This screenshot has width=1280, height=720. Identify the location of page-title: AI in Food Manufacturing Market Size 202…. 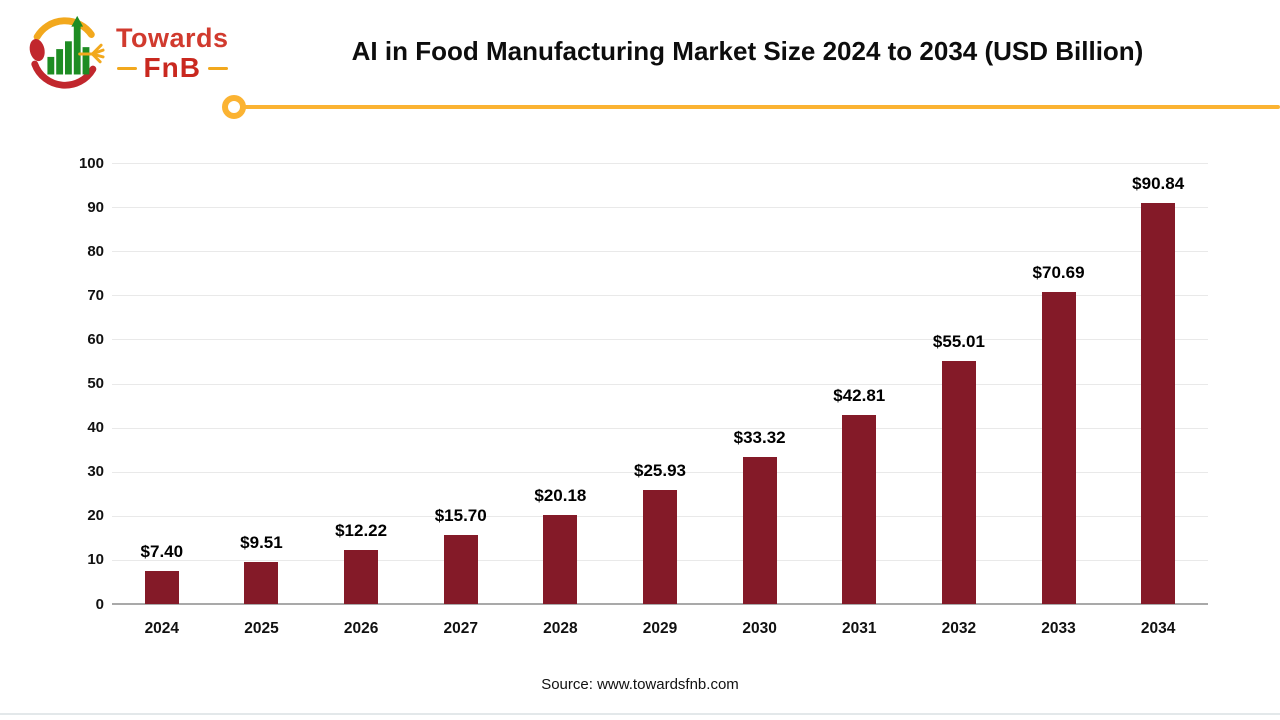
(747, 51).